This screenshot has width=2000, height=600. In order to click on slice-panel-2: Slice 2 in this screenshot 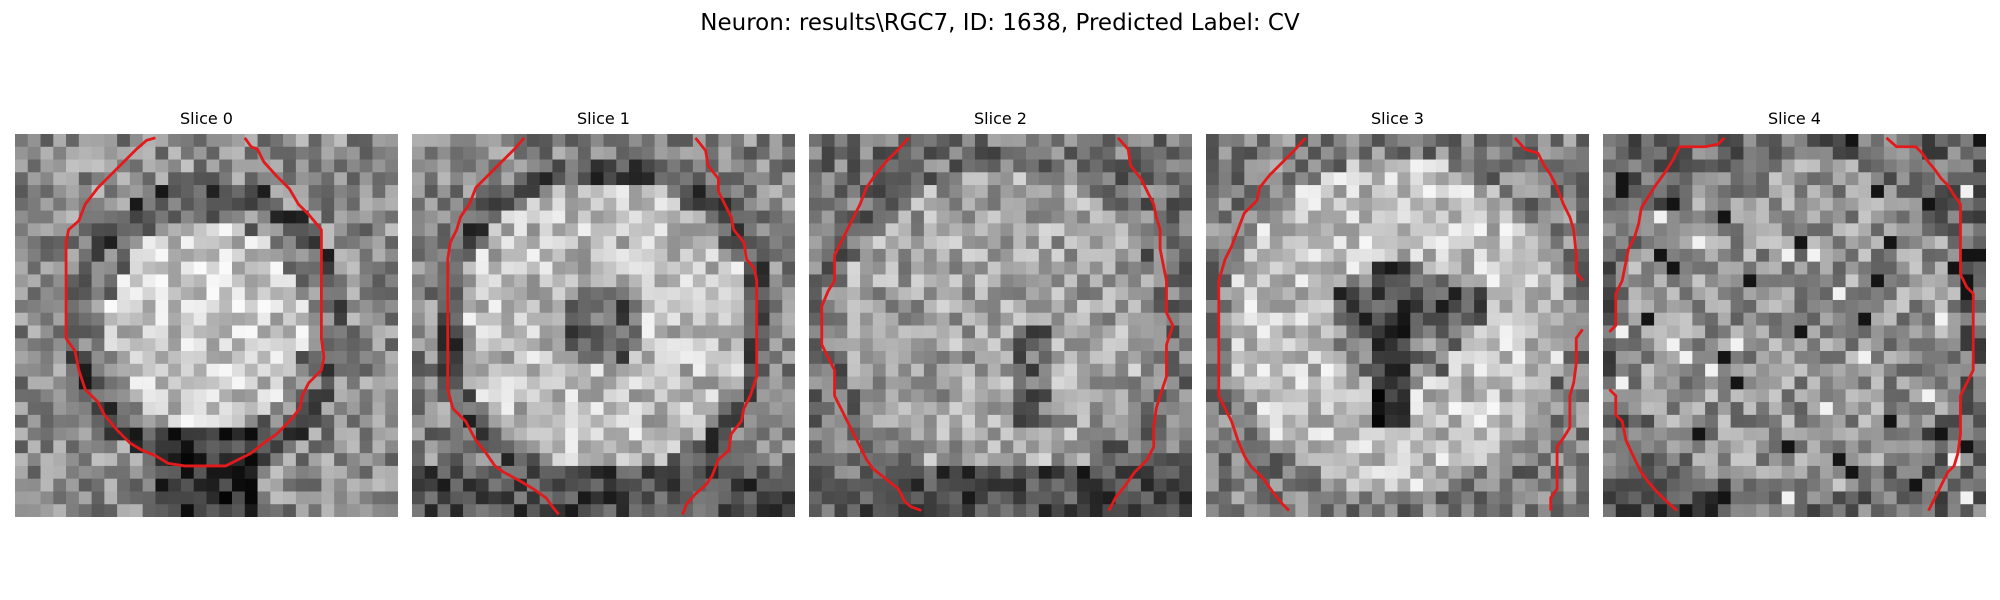, I will do `click(1000, 313)`.